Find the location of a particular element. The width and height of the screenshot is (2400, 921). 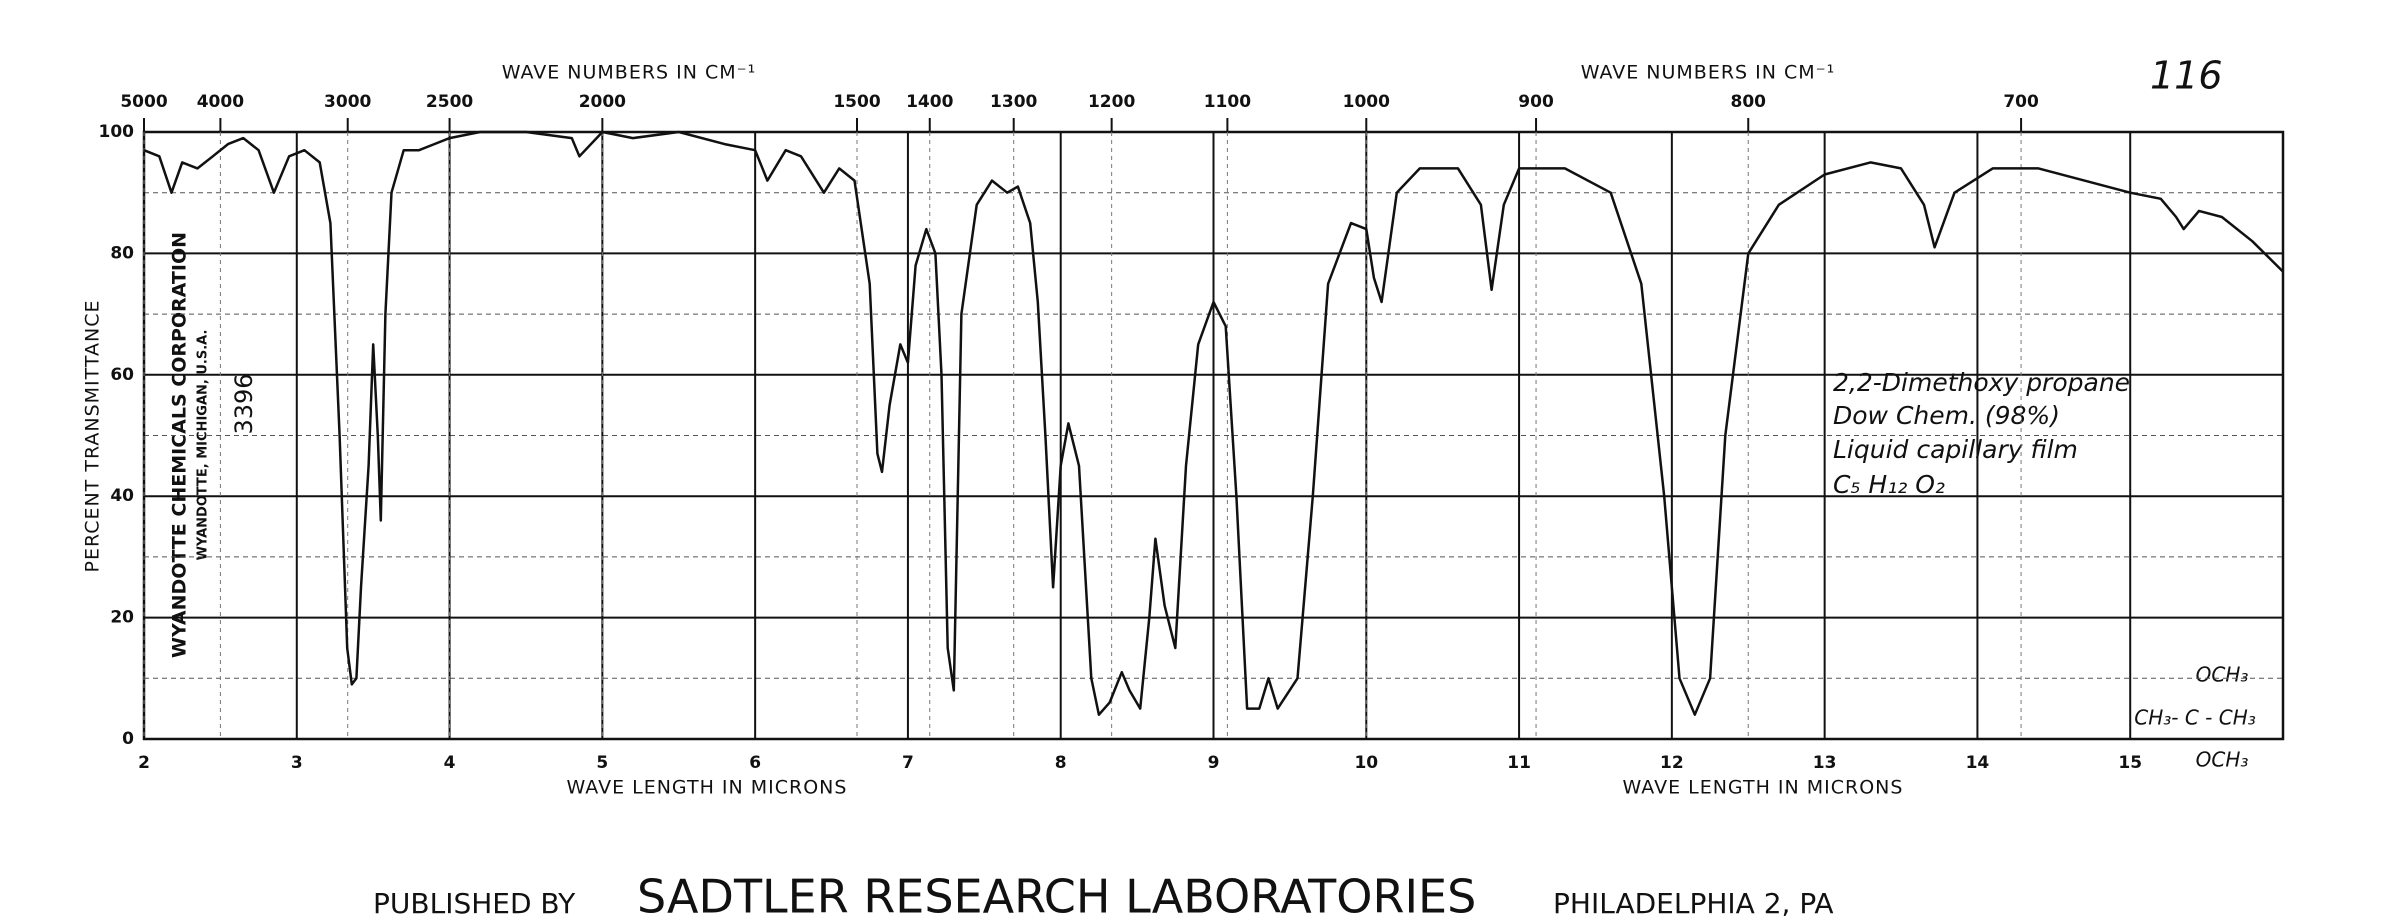

sample-note: 2,2-Dimethoxy propane is located at coordinates (1981, 382).